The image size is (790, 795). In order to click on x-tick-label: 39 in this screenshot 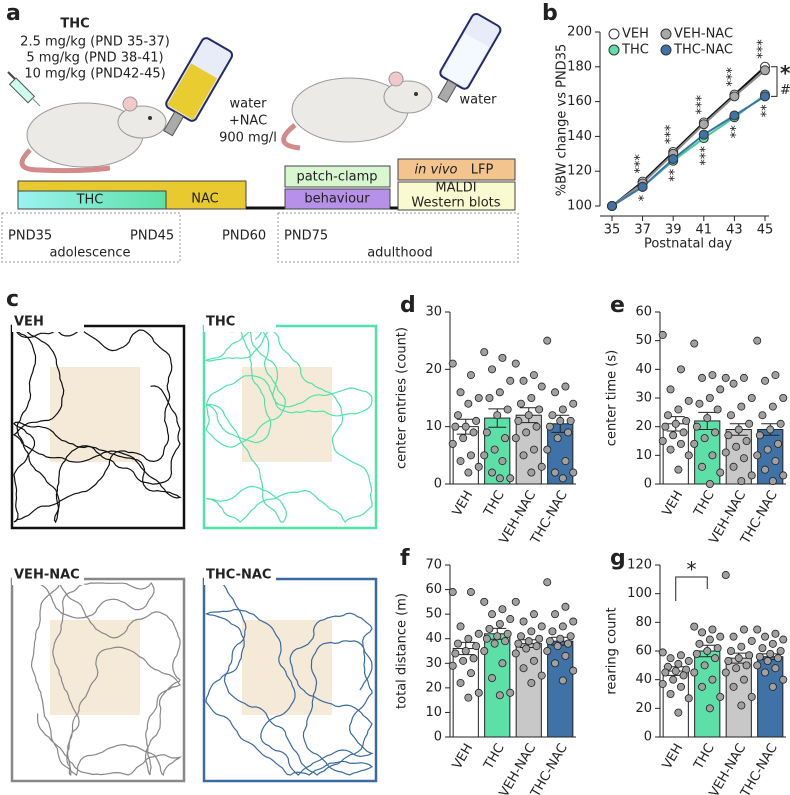, I will do `click(673, 230)`.